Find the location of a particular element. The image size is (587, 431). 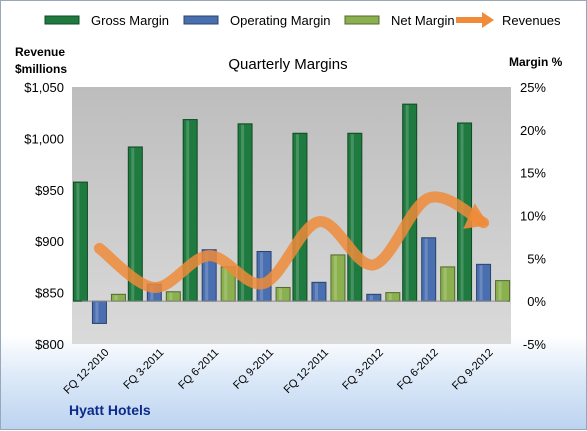

legend-label: Operating Margin is located at coordinates (280, 20).